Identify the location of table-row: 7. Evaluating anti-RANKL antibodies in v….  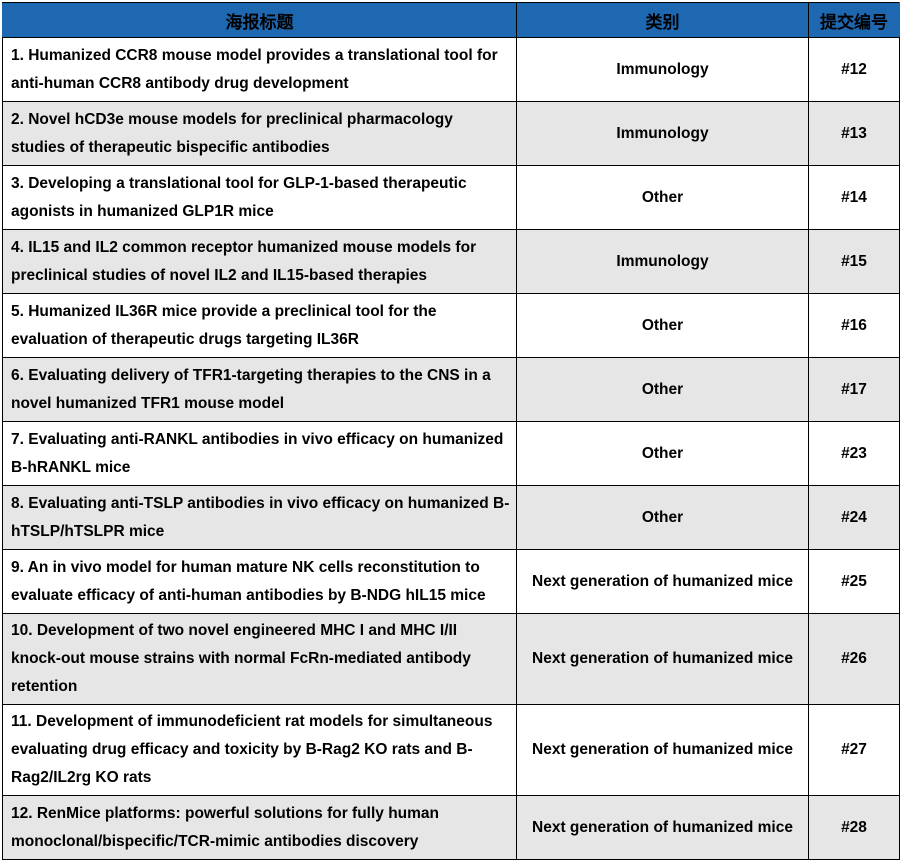
(451, 453).